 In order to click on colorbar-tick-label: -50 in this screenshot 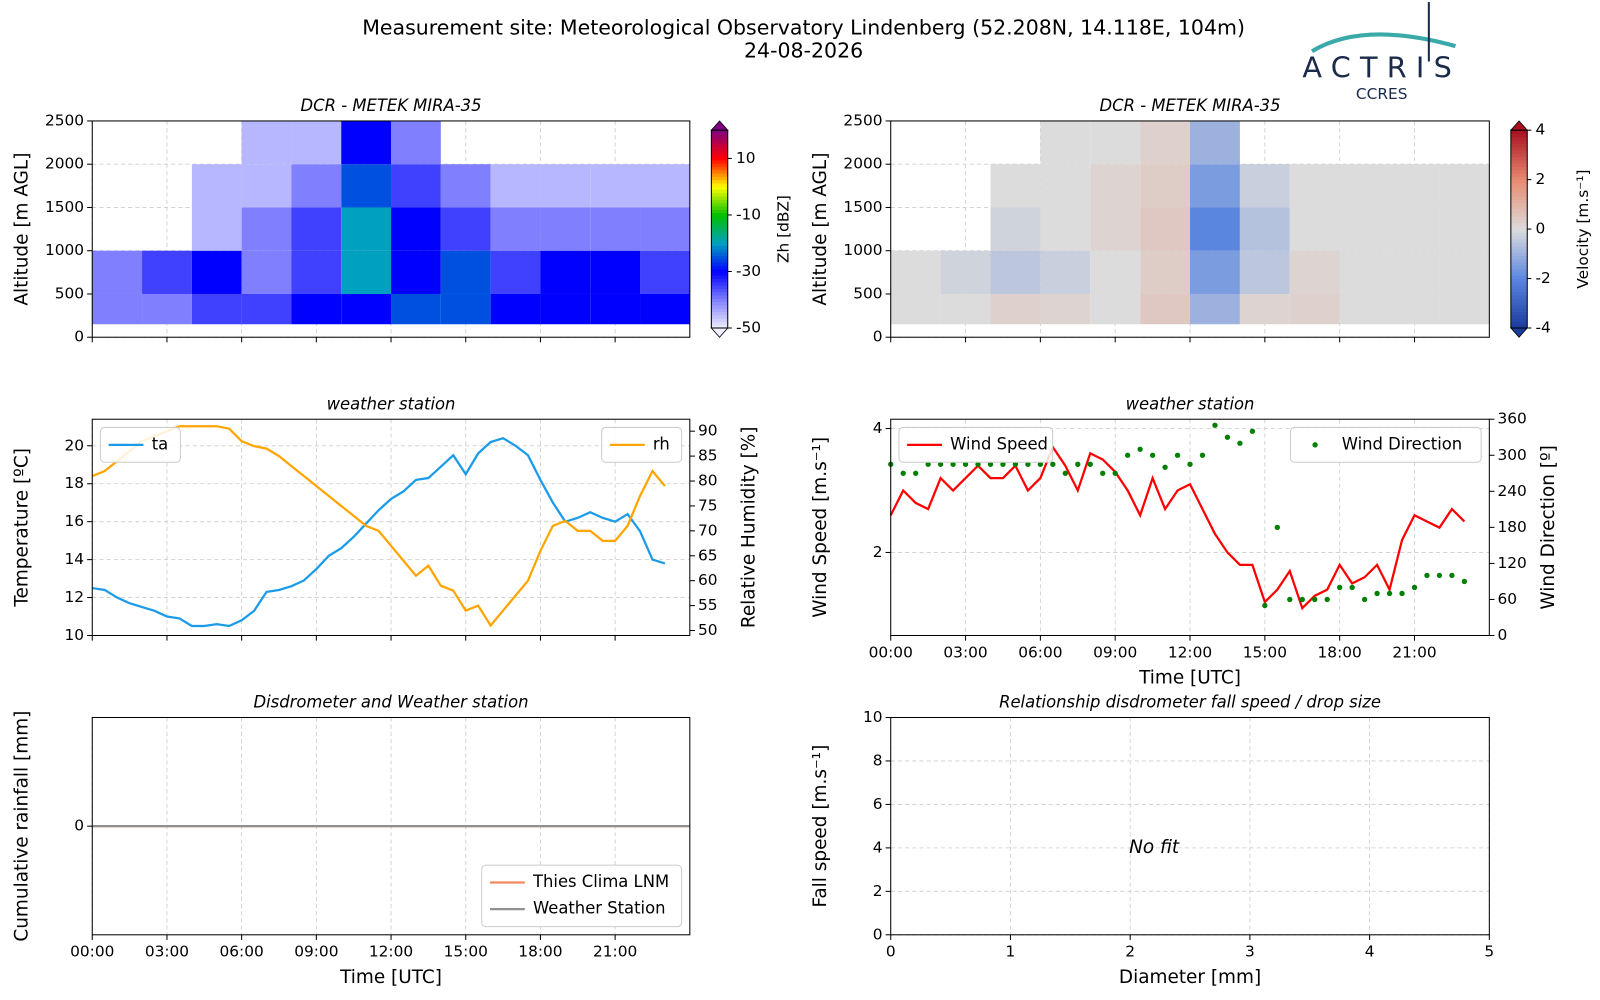, I will do `click(748, 328)`.